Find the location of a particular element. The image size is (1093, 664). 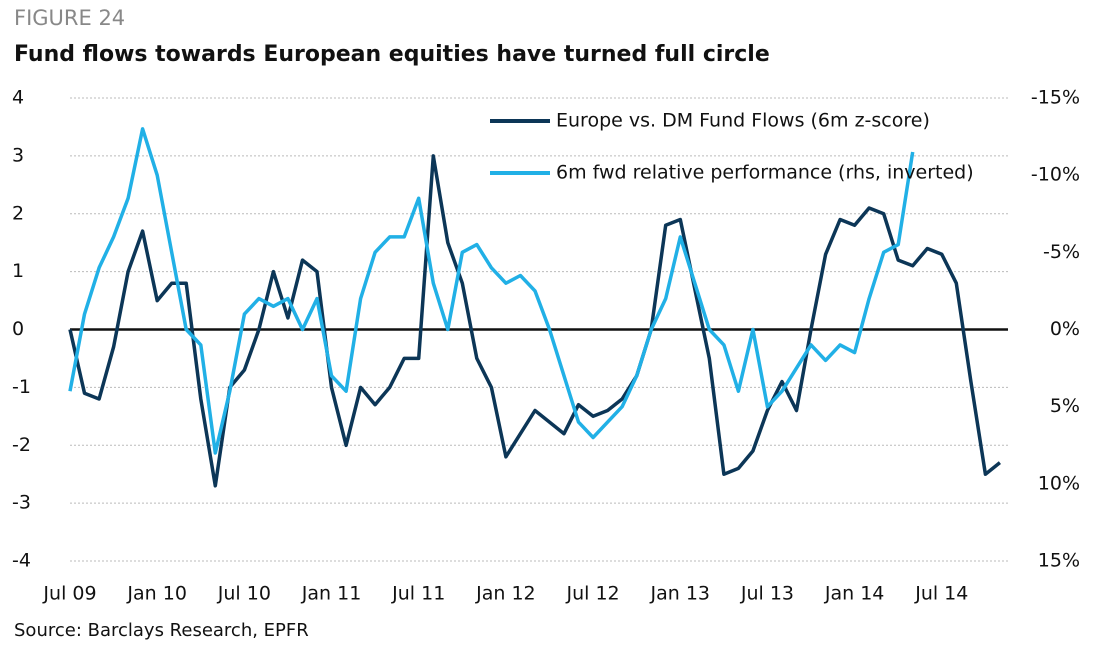

y-tick-label: -1 is located at coordinates (21, 387).